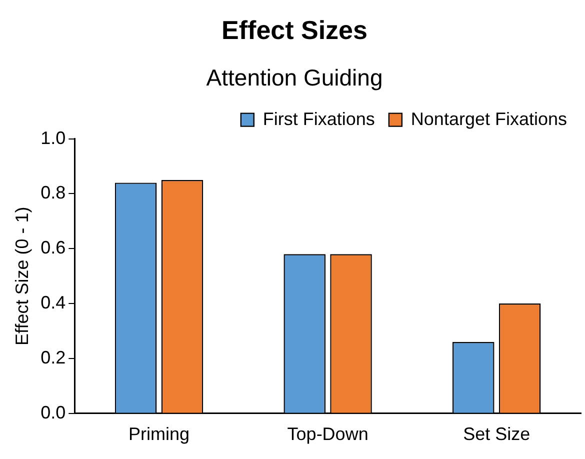 The width and height of the screenshot is (585, 459). I want to click on chart-subtitle: Attention Guiding, so click(294, 77).